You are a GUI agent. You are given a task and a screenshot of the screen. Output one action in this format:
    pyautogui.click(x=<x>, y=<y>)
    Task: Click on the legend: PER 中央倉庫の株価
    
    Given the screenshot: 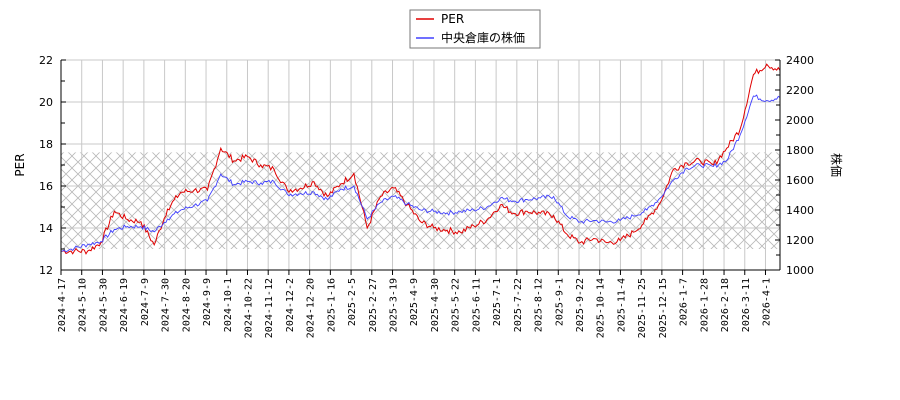 What is the action you would take?
    pyautogui.click(x=475, y=29)
    